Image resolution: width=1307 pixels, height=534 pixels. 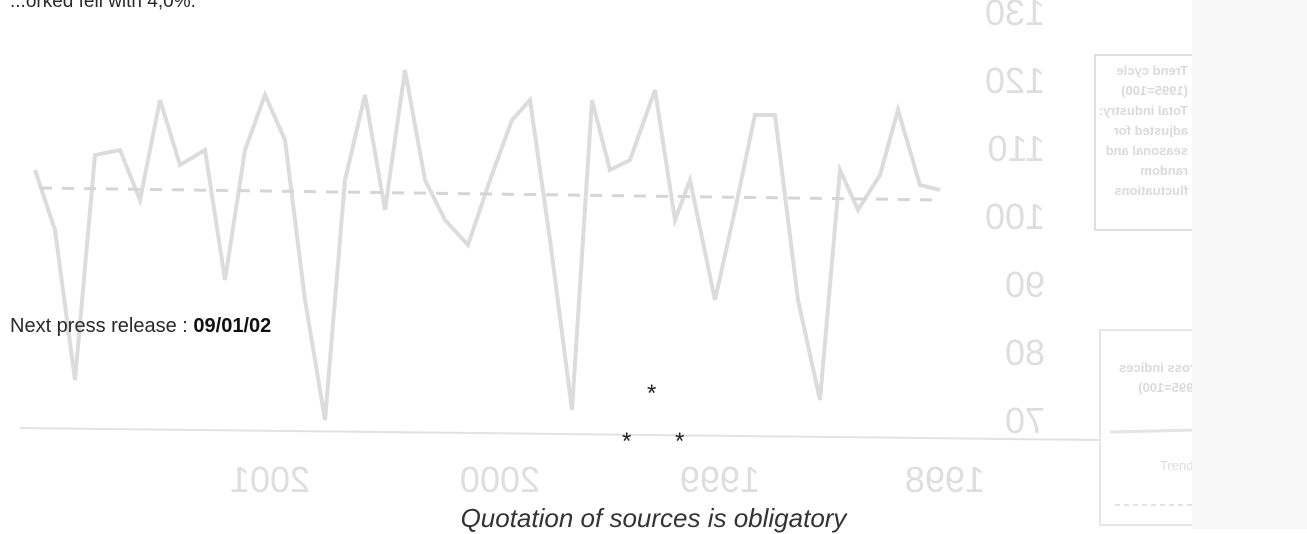 I want to click on bleed-y-tick: 130, so click(x=1015, y=16).